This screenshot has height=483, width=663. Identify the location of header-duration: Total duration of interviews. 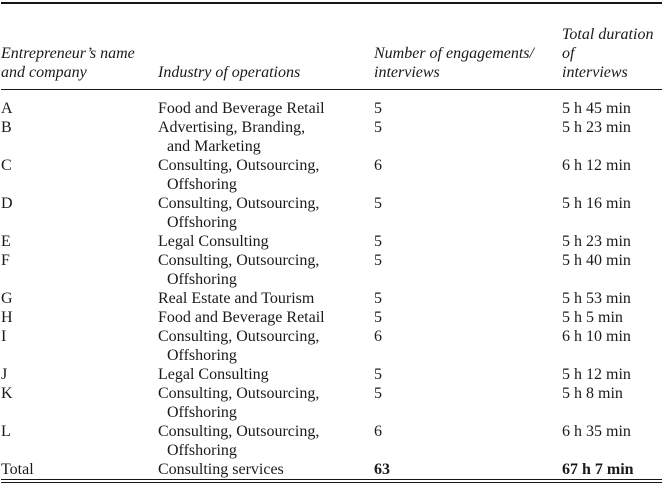
(608, 53).